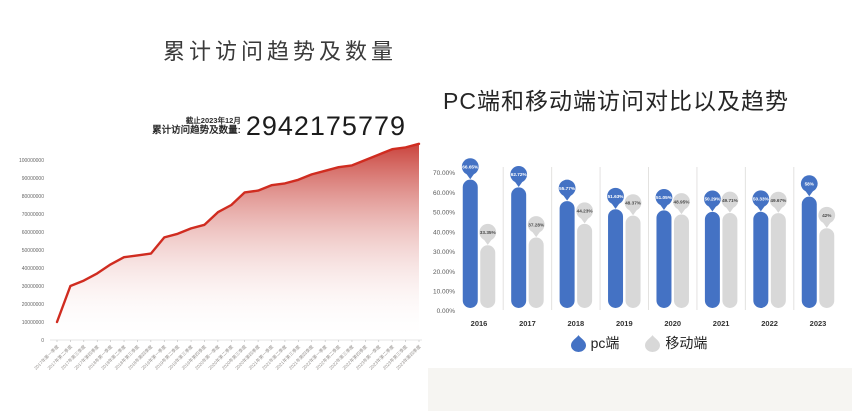 This screenshot has width=852, height=411. I want to click on stat-label: 累计访问趋势及数量:, so click(196, 130).